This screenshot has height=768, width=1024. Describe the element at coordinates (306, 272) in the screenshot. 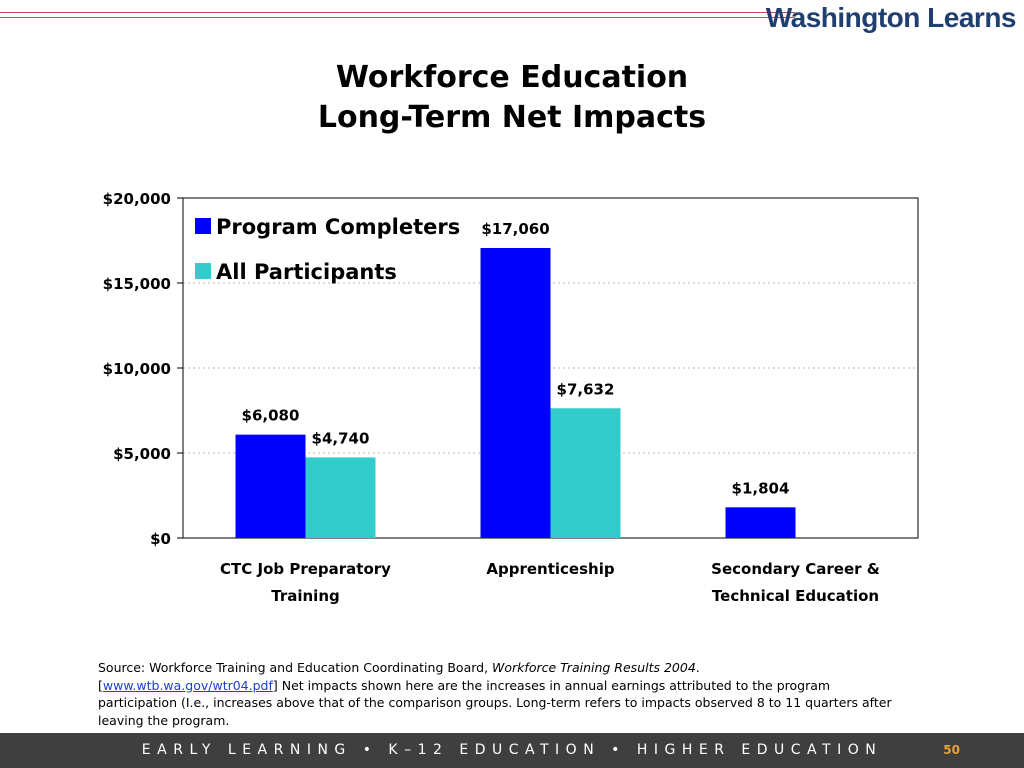

I see `legend-label: All Participants` at that location.